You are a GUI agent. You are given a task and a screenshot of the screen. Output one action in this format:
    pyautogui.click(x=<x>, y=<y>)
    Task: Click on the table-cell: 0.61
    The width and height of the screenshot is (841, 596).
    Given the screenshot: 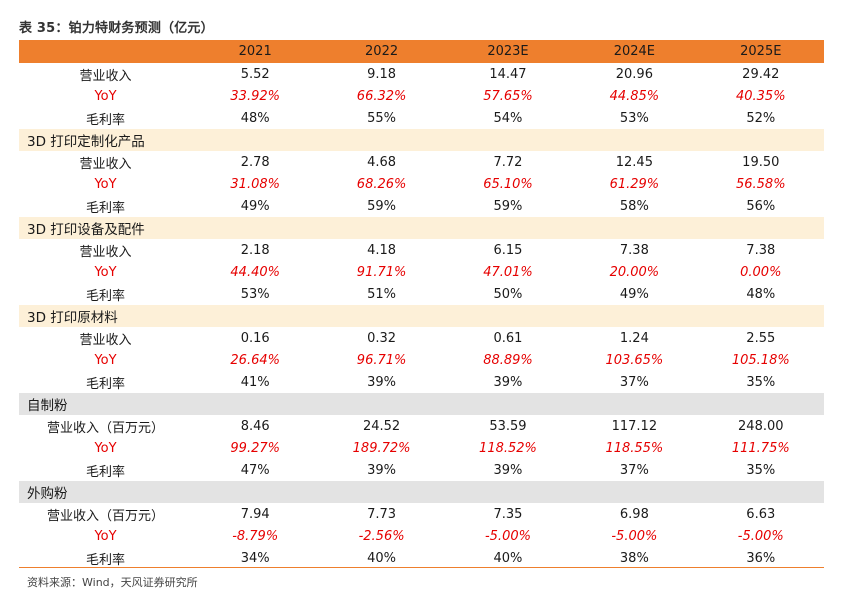 What is the action you would take?
    pyautogui.click(x=508, y=338)
    